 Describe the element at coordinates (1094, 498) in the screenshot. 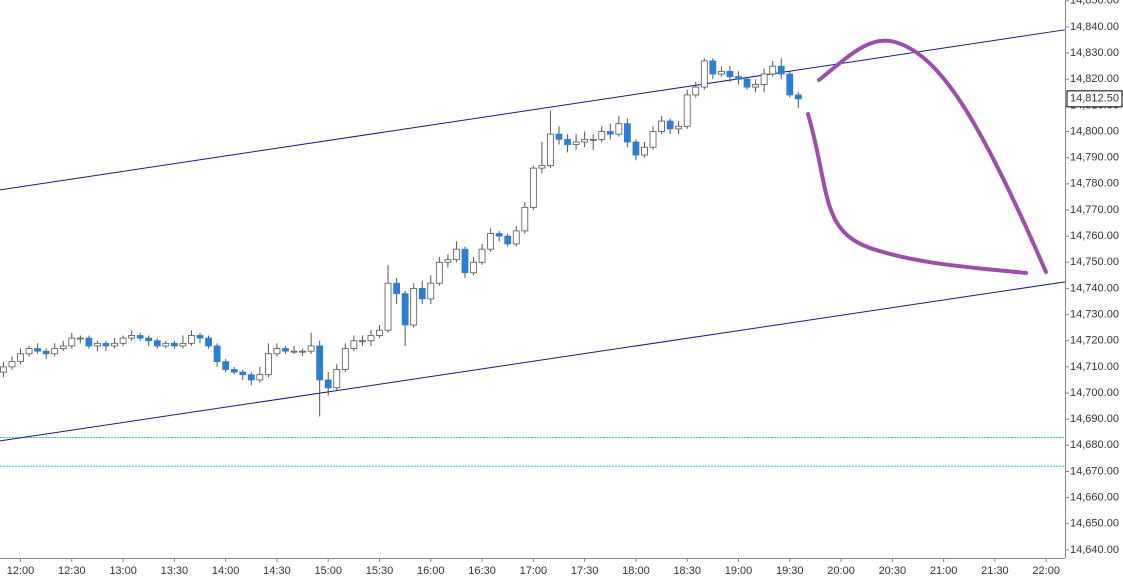

I see `y-tick-label: 14,660.00` at that location.